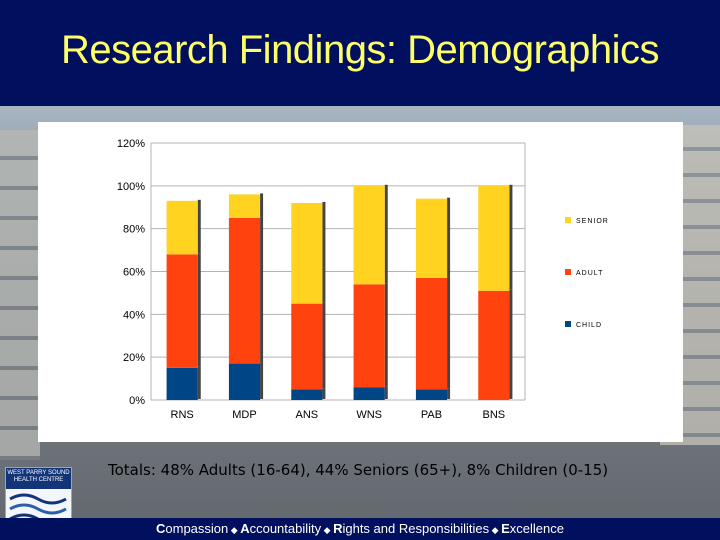 This screenshot has width=720, height=540. What do you see at coordinates (134, 273) in the screenshot?
I see `y-tick-label: 60%` at bounding box center [134, 273].